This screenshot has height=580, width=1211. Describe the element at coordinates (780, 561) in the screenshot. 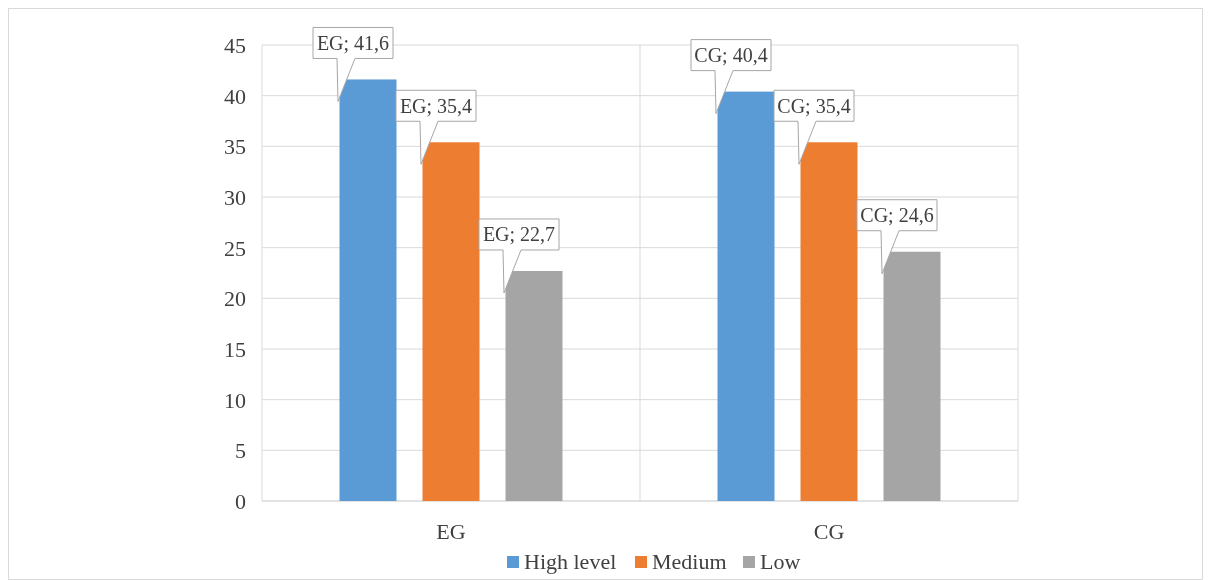

I see `legend-label: Low` at that location.